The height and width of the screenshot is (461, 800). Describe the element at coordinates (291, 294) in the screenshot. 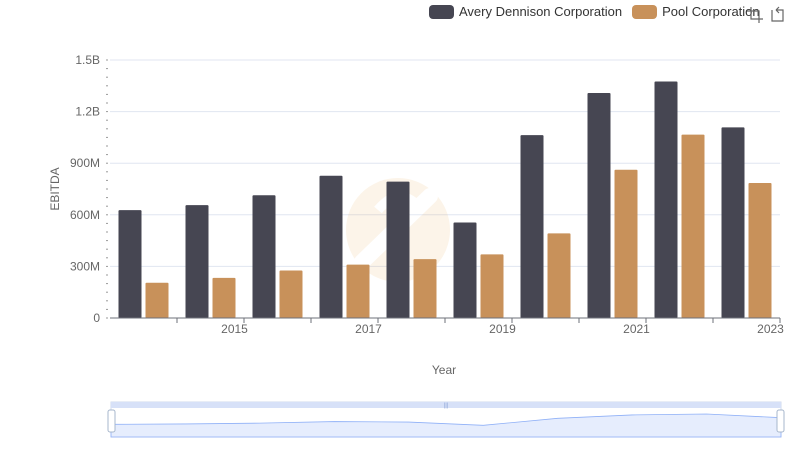

I see `bar-pool-corporation-2016` at that location.